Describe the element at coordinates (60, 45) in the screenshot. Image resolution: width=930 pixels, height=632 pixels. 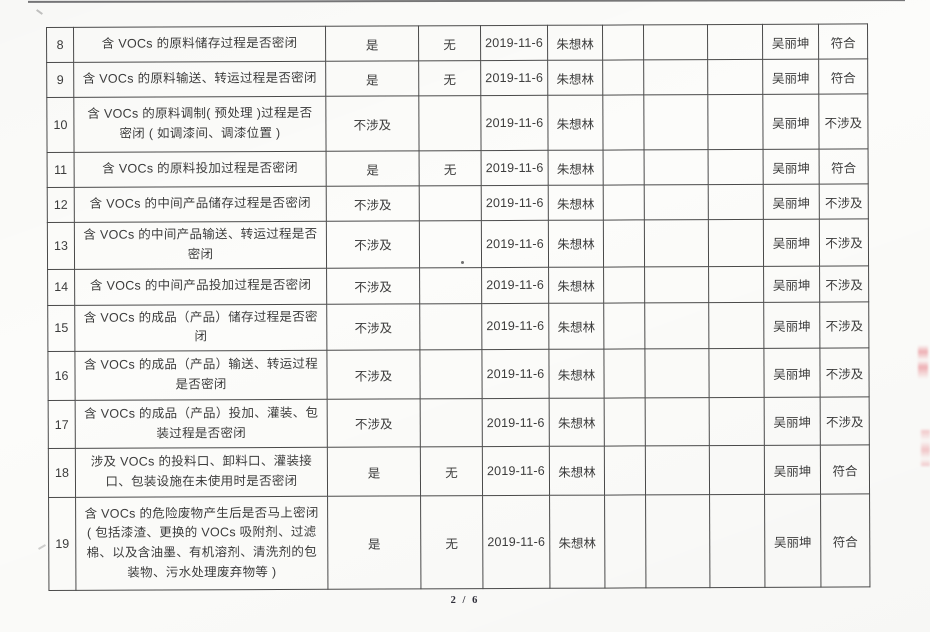
I see `row-number-cell: 8` at that location.